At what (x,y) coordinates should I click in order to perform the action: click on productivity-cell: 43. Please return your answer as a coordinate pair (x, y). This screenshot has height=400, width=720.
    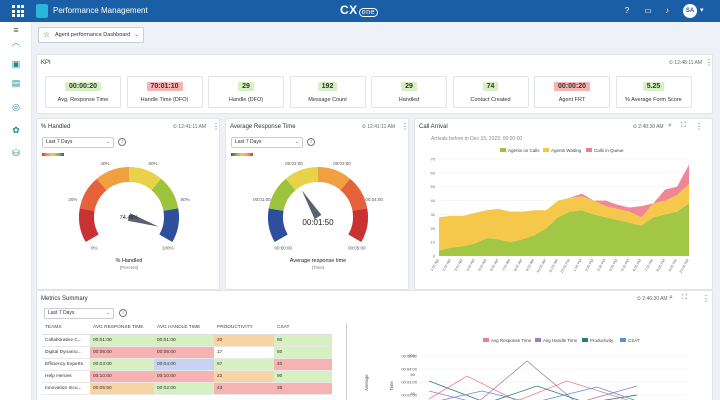
    Looking at the image, I should click on (244, 388).